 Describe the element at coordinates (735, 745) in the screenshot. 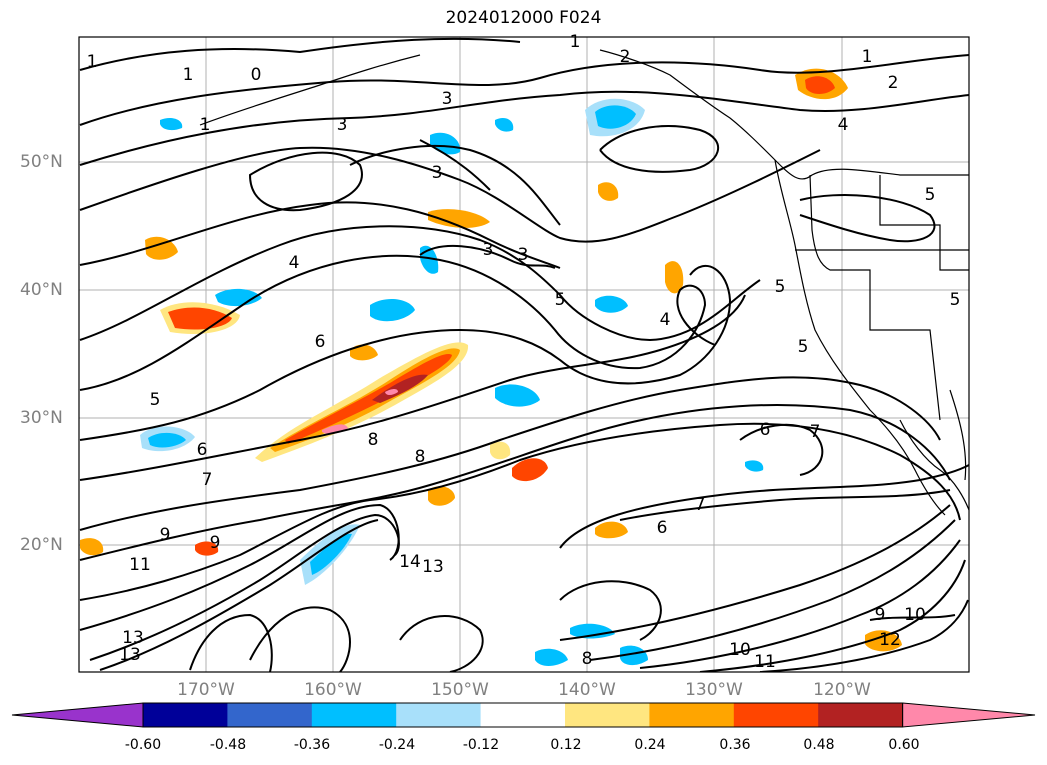

I see `colorbar-tick: 0.36` at that location.